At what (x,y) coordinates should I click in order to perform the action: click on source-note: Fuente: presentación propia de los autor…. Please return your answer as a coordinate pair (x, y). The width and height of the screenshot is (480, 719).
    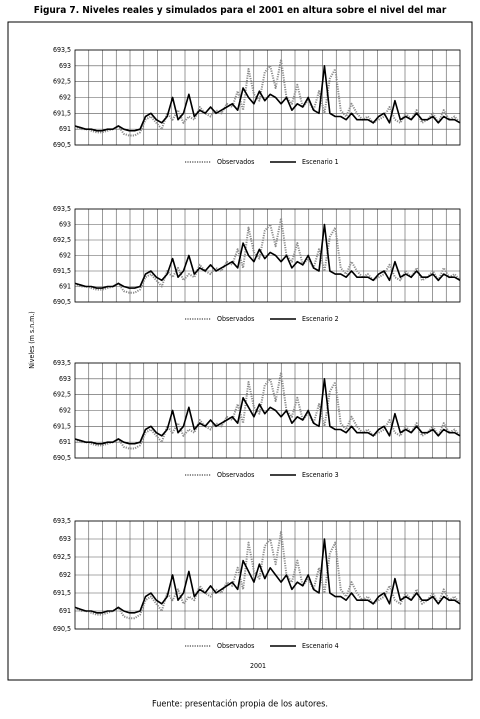
    Looking at the image, I should click on (240, 704).